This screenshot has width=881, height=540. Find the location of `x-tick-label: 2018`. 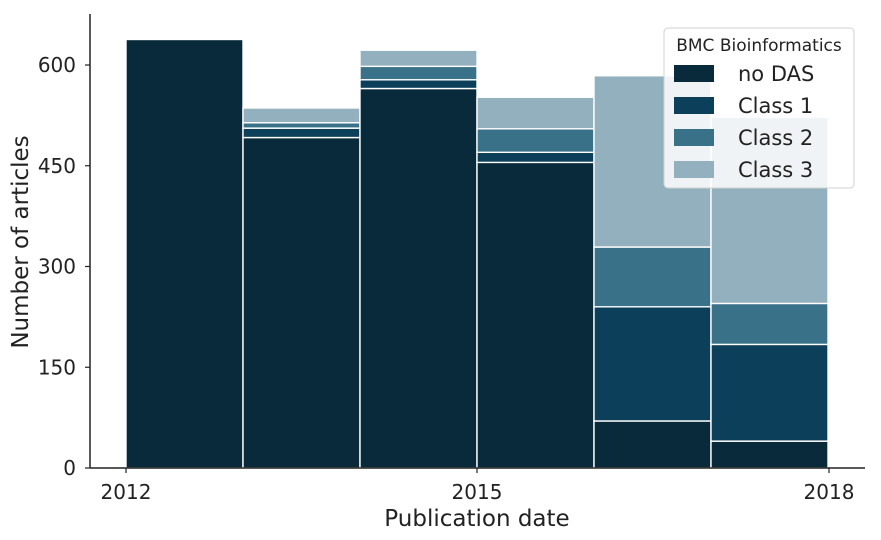

x-tick-label: 2018 is located at coordinates (829, 492).